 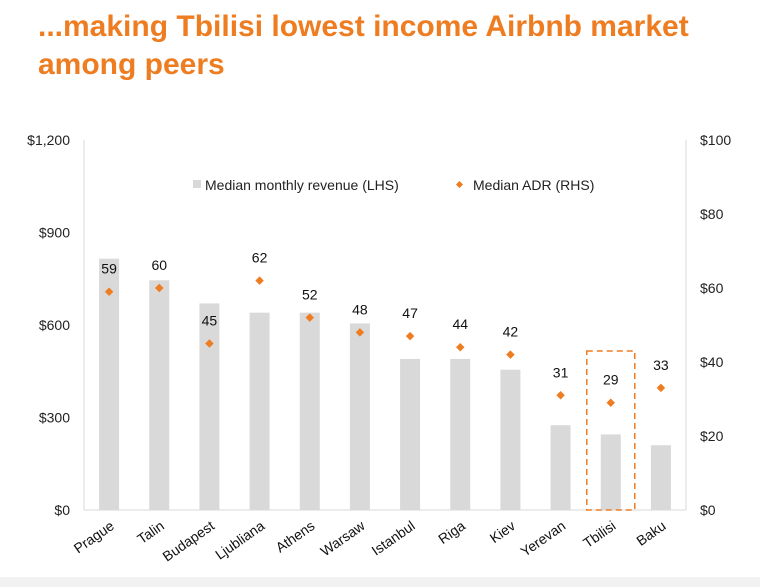 What do you see at coordinates (661, 365) in the screenshot?
I see `adr-value-label: 33` at bounding box center [661, 365].